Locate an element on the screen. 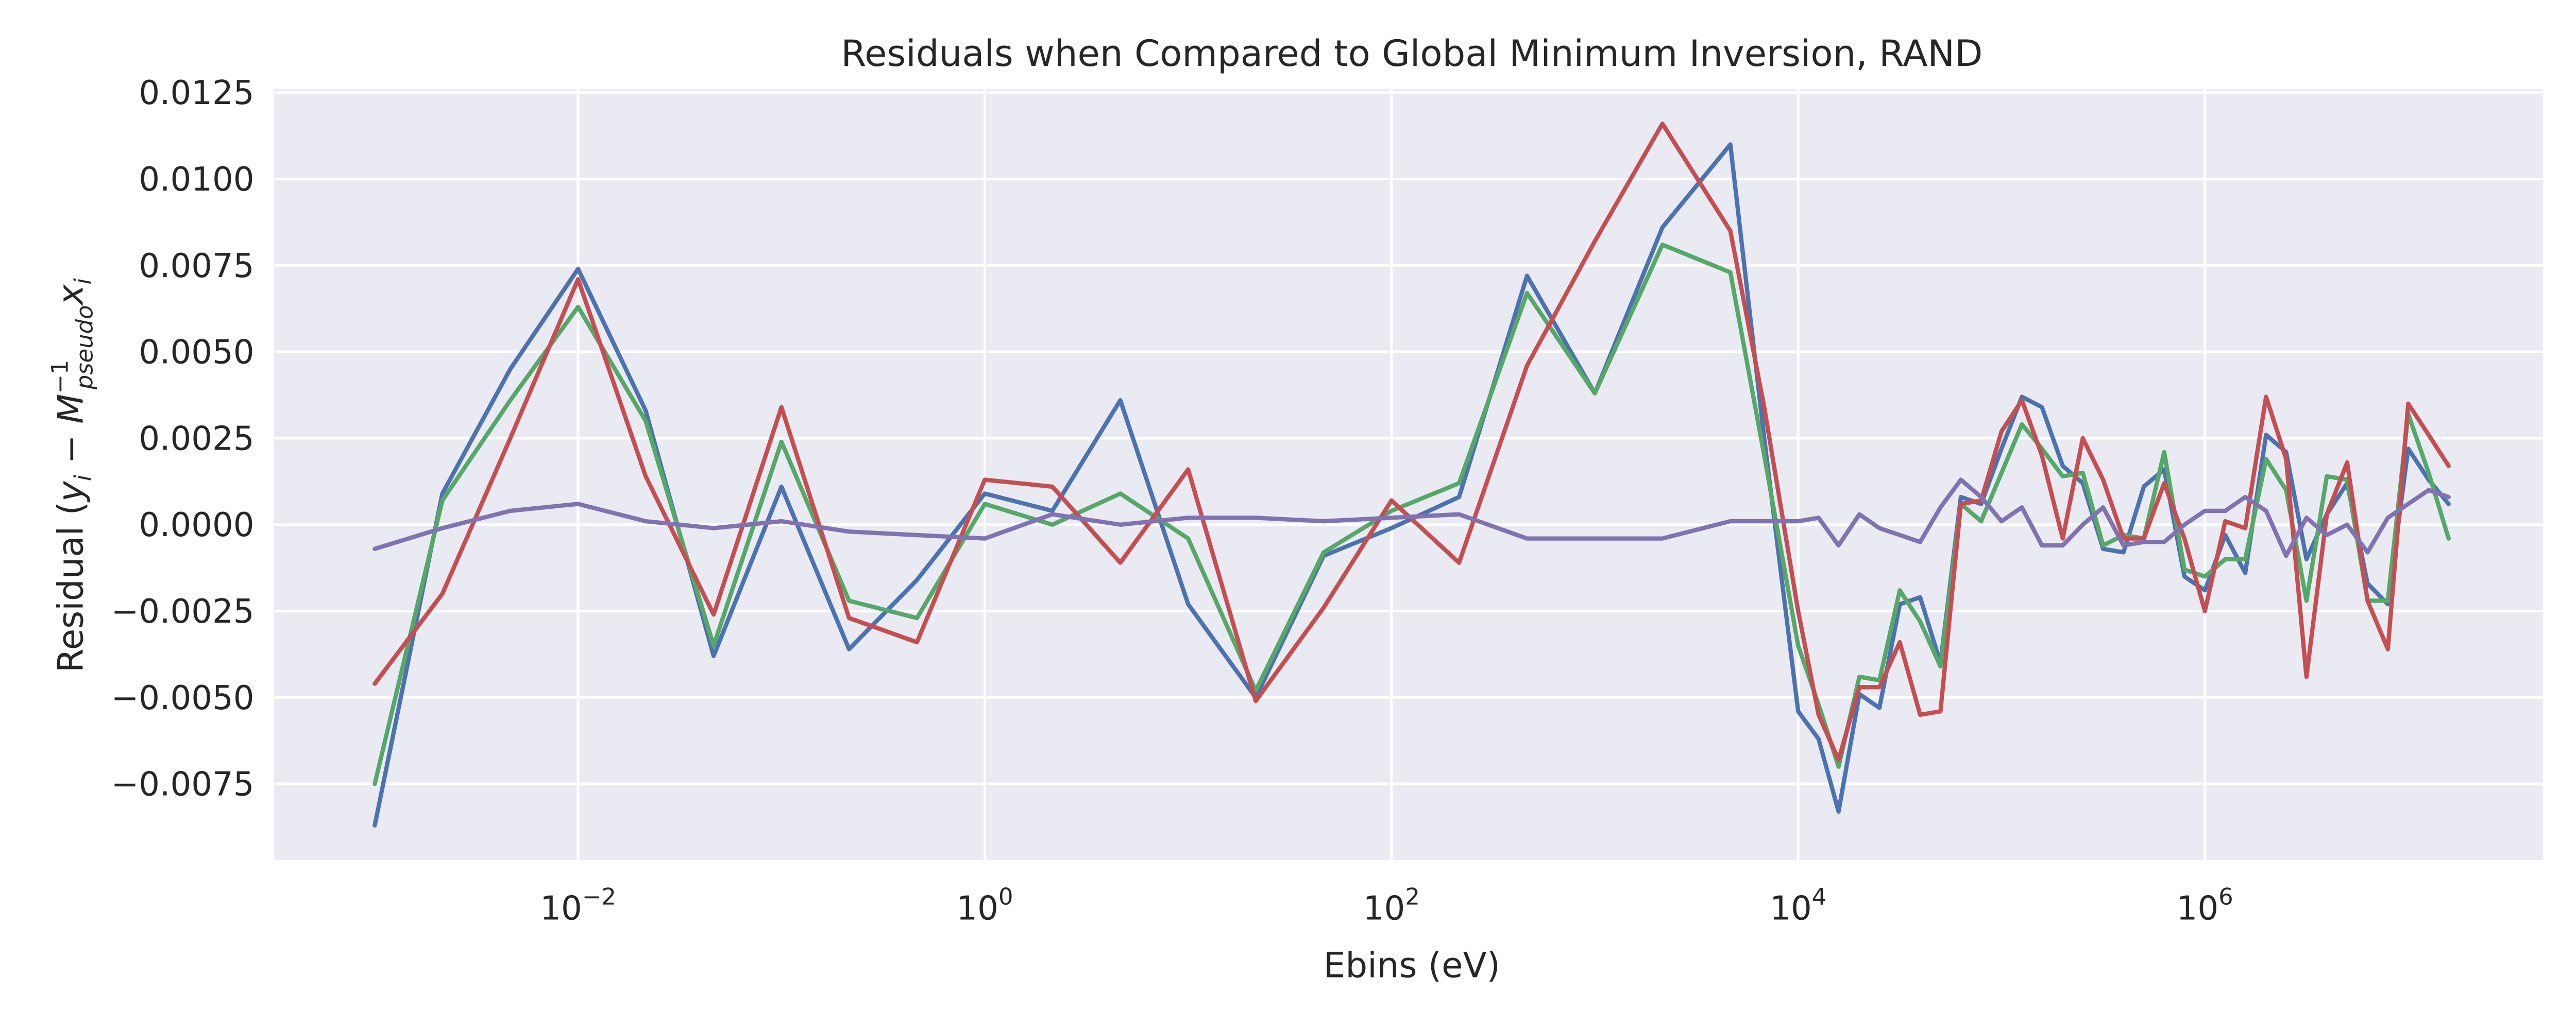 The width and height of the screenshot is (2576, 1030). tick-exponent: −2 is located at coordinates (599, 897).